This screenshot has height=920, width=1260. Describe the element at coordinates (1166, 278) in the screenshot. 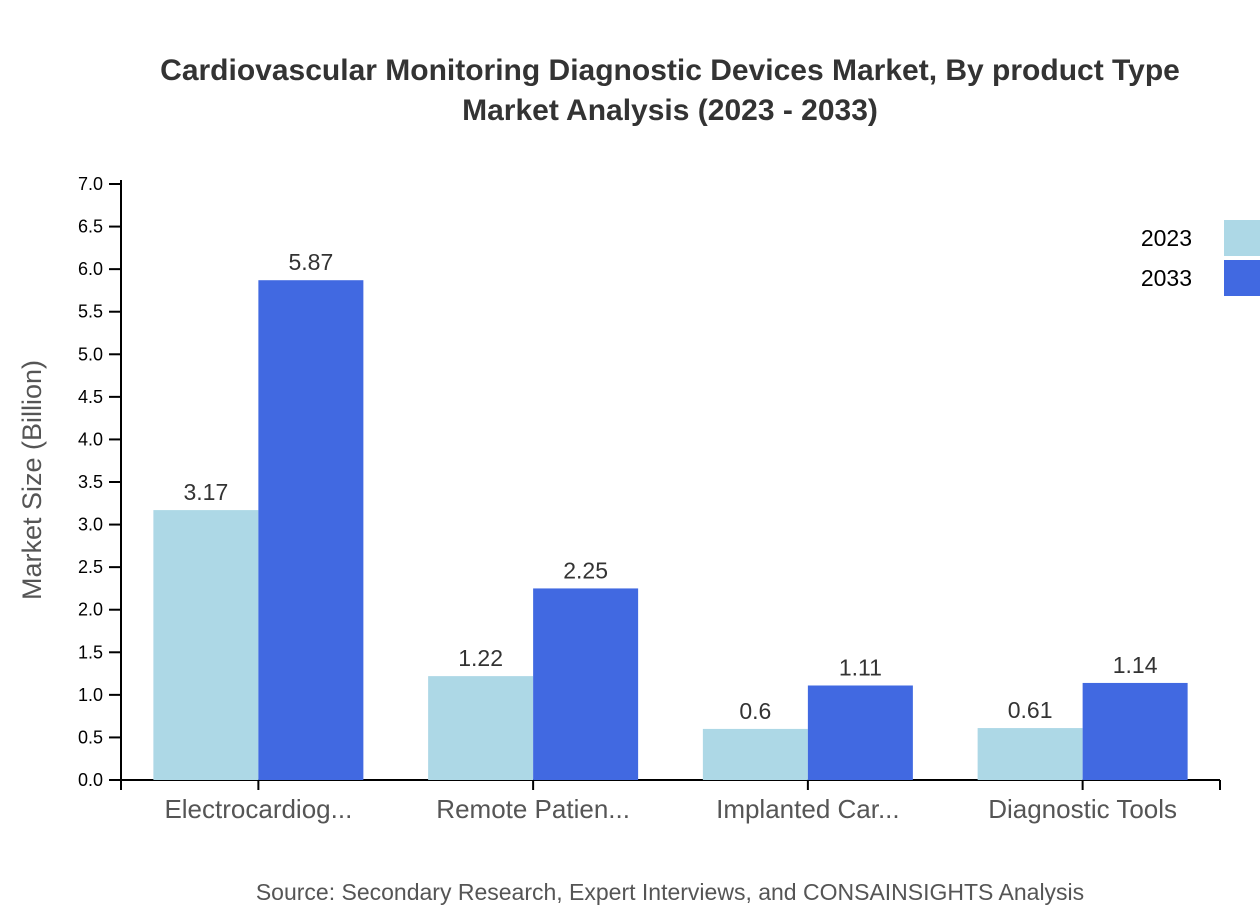

I see `legend-label: 2033` at that location.